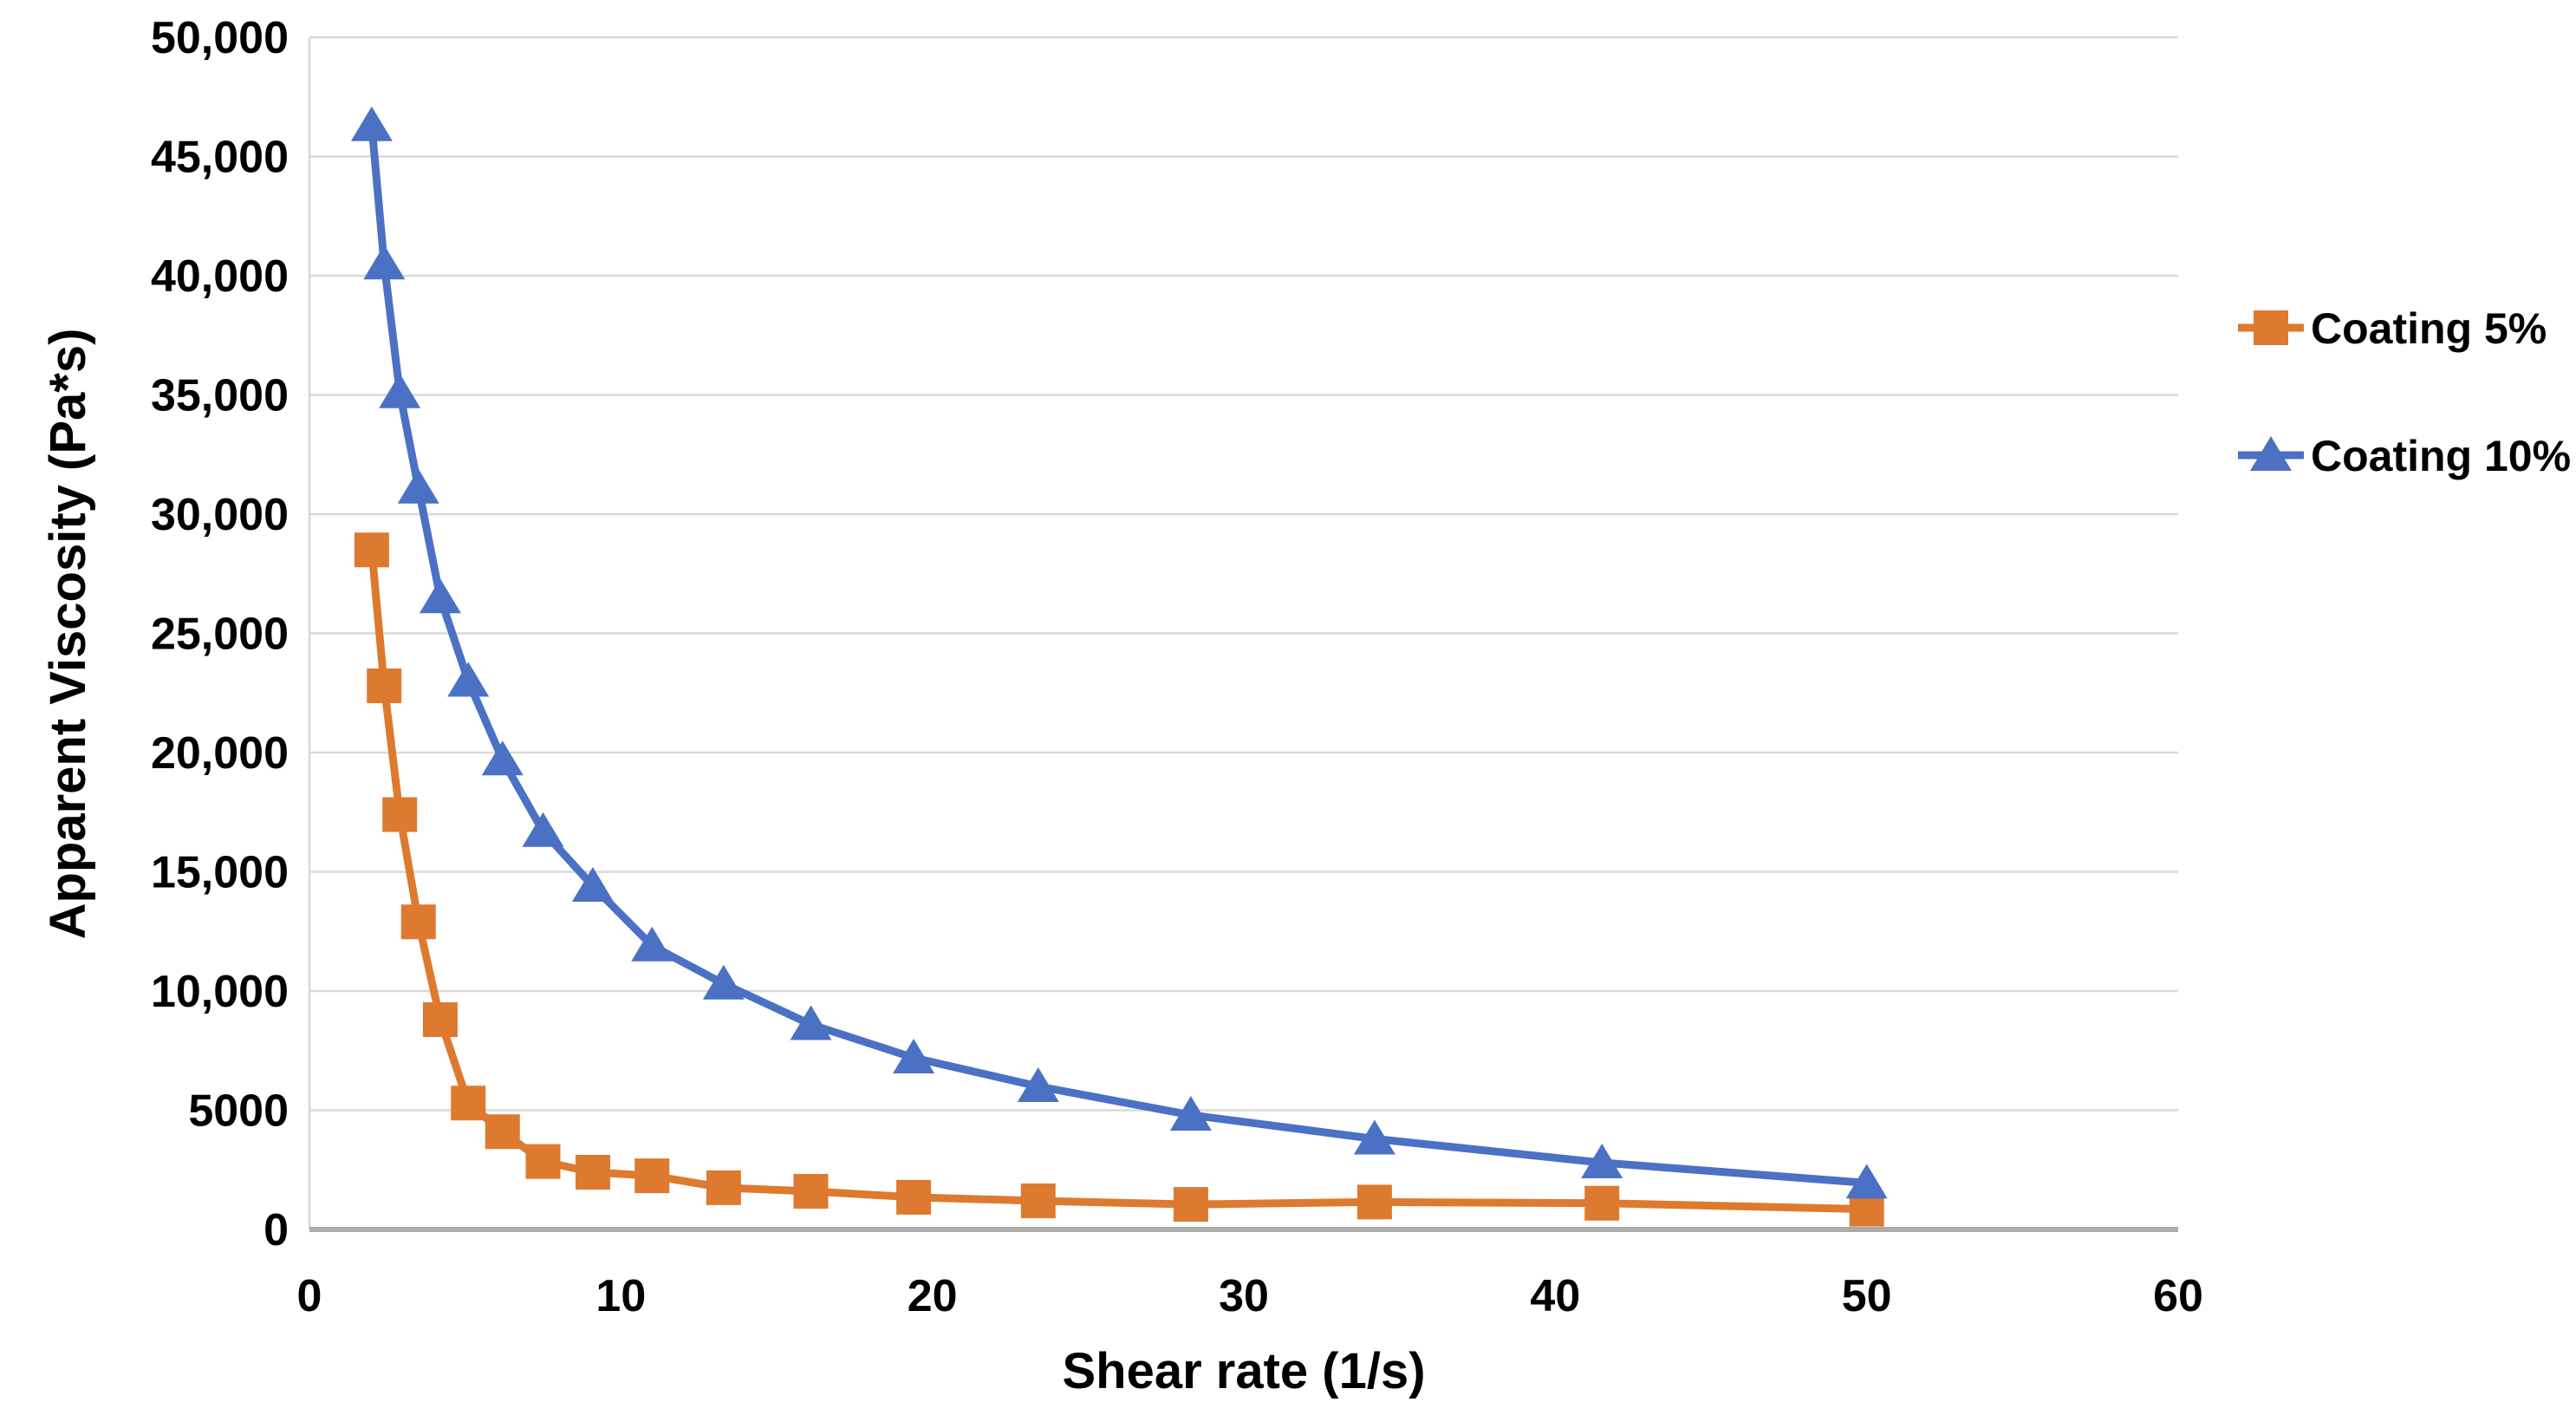 This screenshot has width=2576, height=1415. Describe the element at coordinates (238, 1111) in the screenshot. I see `y-tick-label: 5000` at that location.